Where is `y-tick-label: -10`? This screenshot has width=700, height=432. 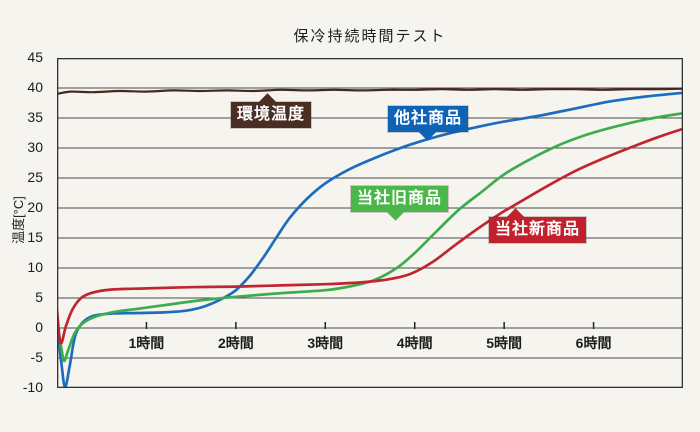 y-tick-label: -10 is located at coordinates (32, 387).